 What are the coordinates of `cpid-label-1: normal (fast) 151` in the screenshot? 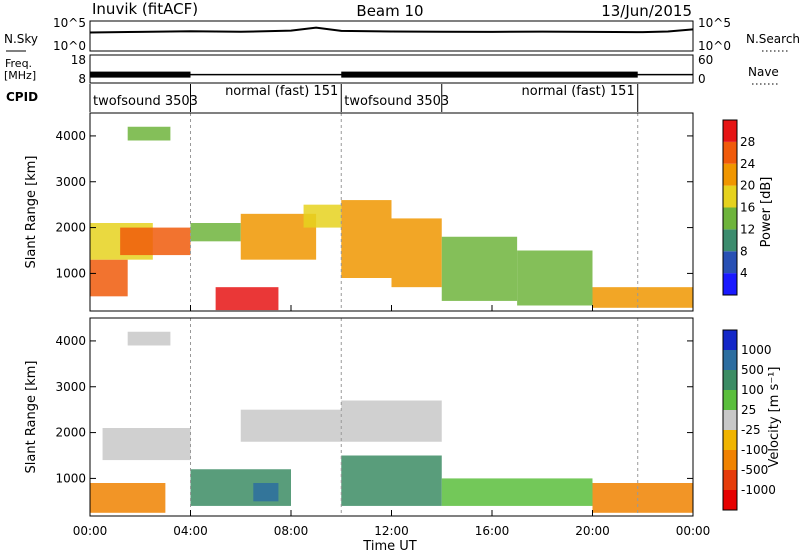 It's located at (281, 91).